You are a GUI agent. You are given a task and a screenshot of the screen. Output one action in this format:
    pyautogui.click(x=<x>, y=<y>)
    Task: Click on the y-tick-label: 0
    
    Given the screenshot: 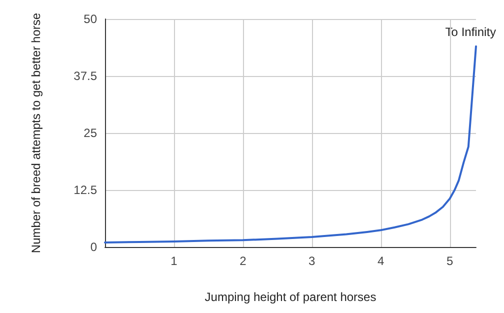 What is the action you would take?
    pyautogui.click(x=94, y=247)
    